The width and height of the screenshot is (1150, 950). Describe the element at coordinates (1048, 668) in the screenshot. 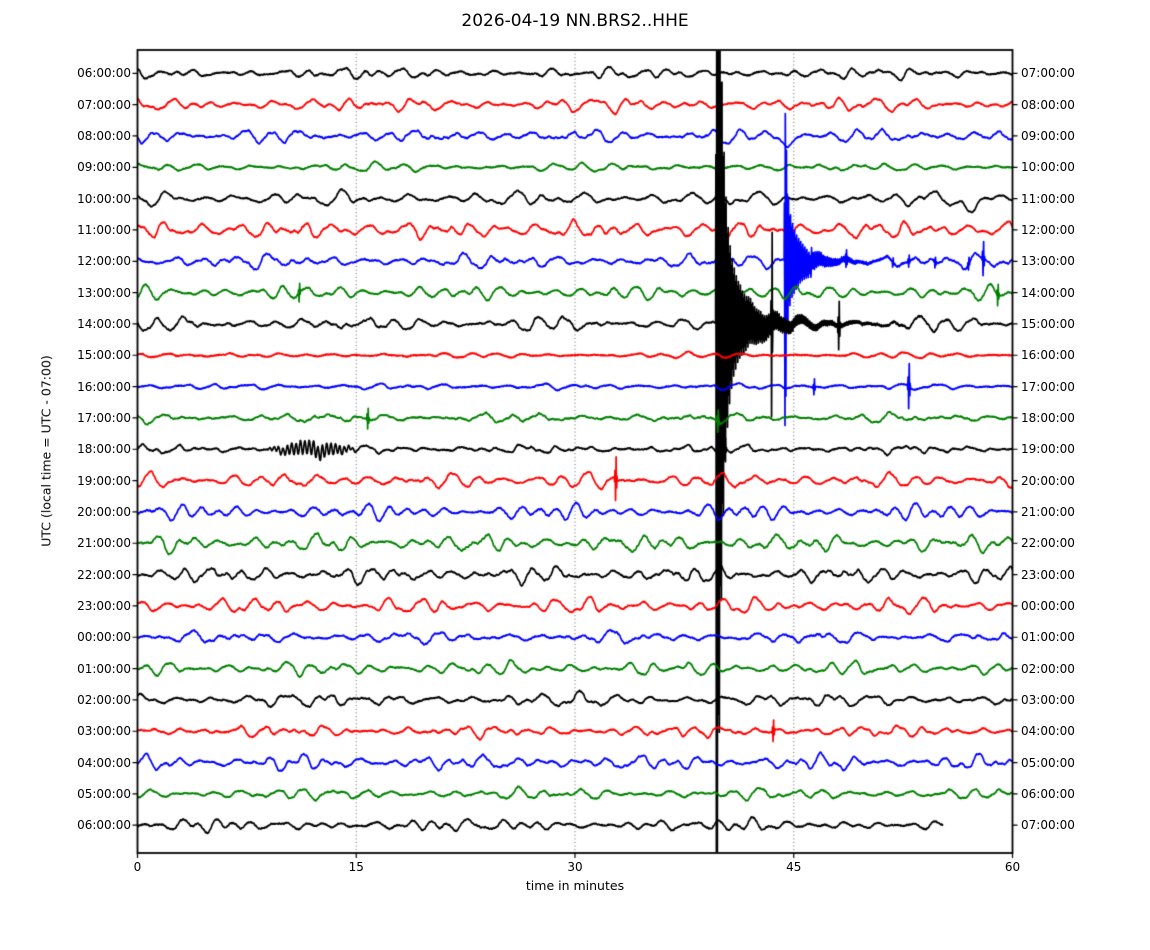

I see `local-time-label: 02:00:00` at that location.